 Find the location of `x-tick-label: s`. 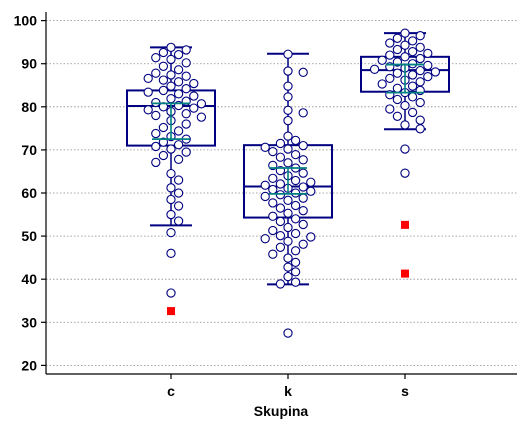

x-tick-label: s is located at coordinates (405, 391).